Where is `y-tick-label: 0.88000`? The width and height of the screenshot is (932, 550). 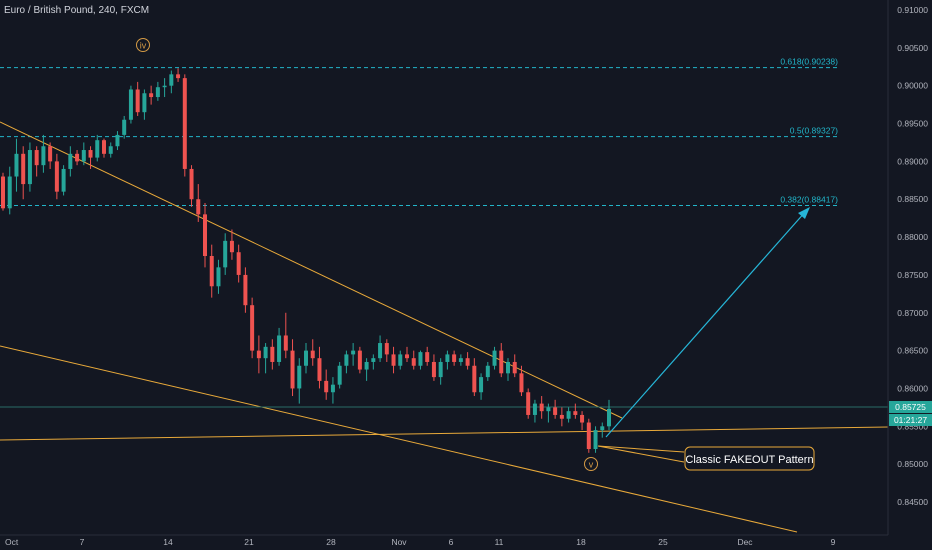 y-tick-label: 0.88000 is located at coordinates (912, 237).